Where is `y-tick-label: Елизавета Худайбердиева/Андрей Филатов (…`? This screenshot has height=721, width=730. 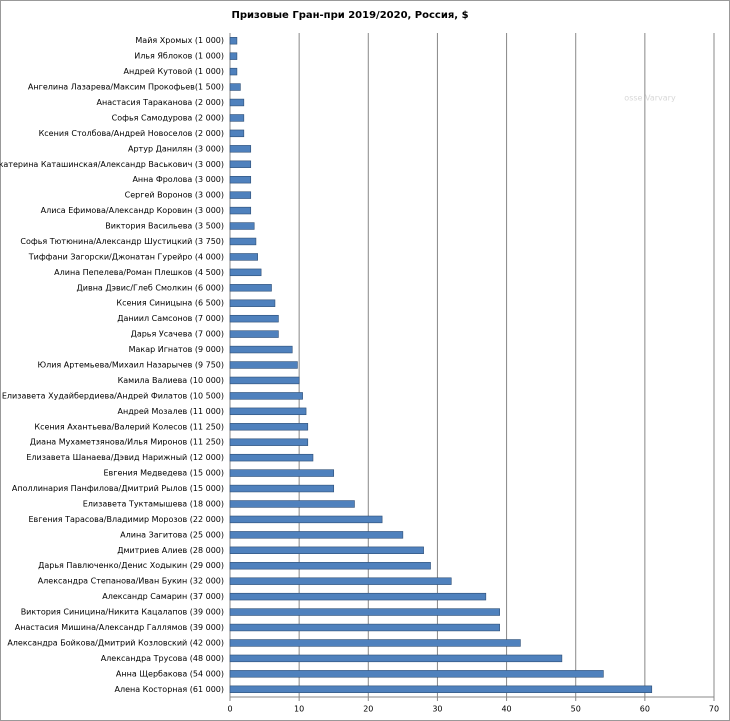
y-tick-label: Елизавета Худайбердиева/Андрей Филатов (… is located at coordinates (113, 395).